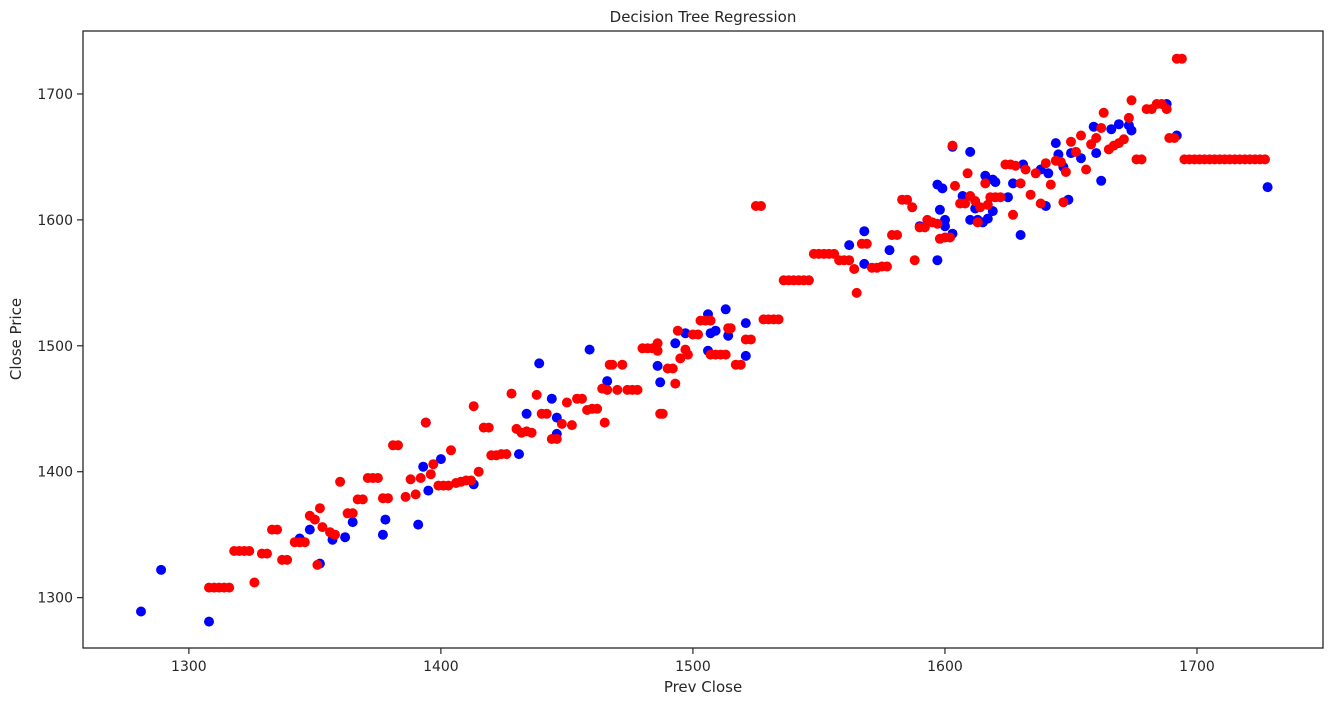 The image size is (1332, 710). I want to click on x-tick-label-1300: 1300, so click(189, 667).